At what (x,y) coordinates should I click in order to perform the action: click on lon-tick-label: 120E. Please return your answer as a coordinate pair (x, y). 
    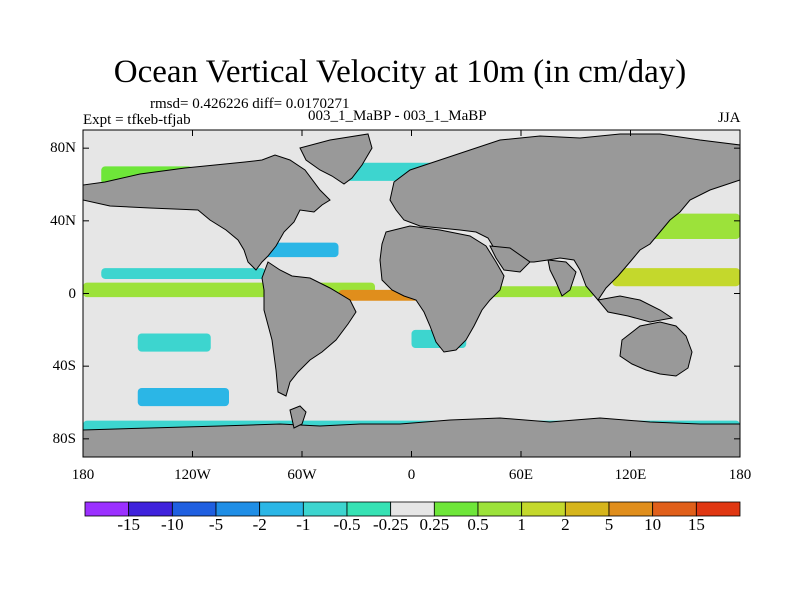
    Looking at the image, I should click on (630, 475).